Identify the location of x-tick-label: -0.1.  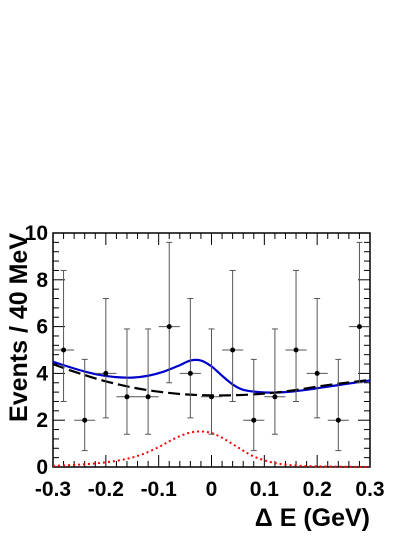
(159, 489).